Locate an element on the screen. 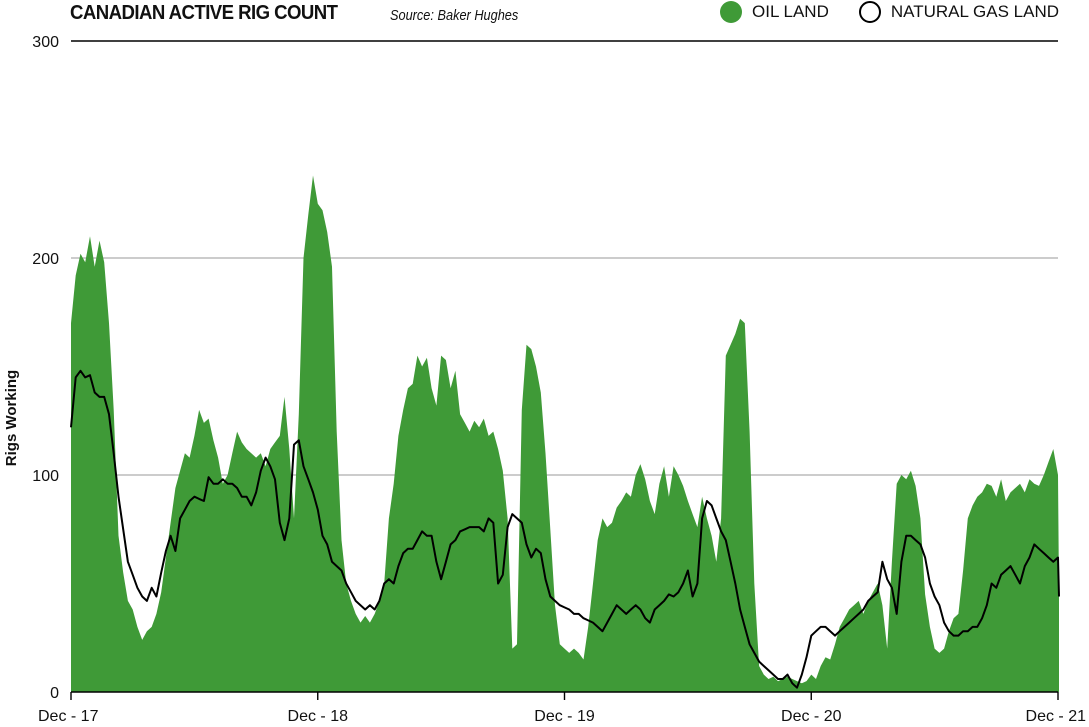 This screenshot has width=1089, height=727. y-axis-title: Rigs Working is located at coordinates (11, 418).